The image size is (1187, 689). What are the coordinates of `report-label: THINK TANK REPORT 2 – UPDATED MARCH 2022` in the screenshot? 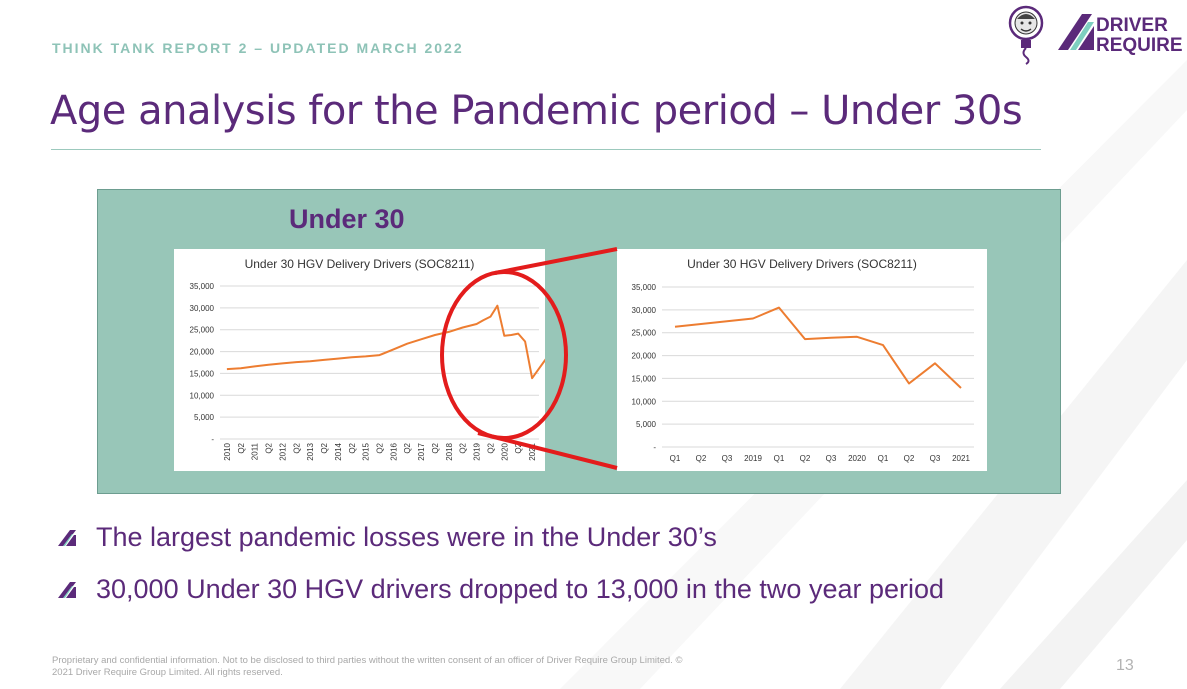 It's located at (258, 48).